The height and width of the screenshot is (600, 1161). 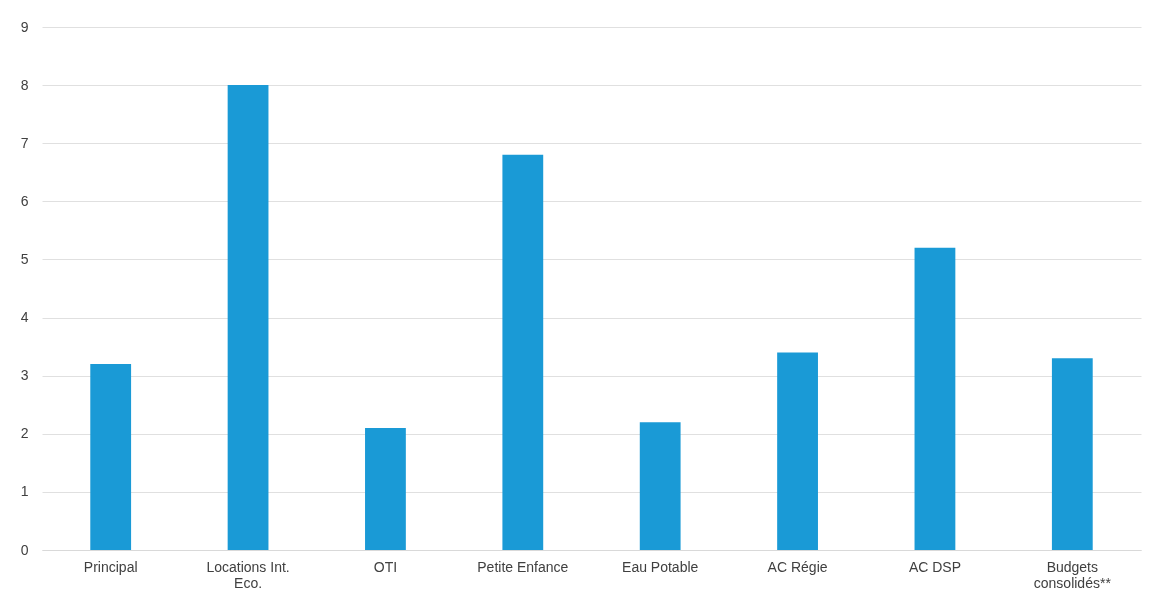 What do you see at coordinates (1072, 574) in the screenshot?
I see `x-tick-label: Budgets consolidés**` at bounding box center [1072, 574].